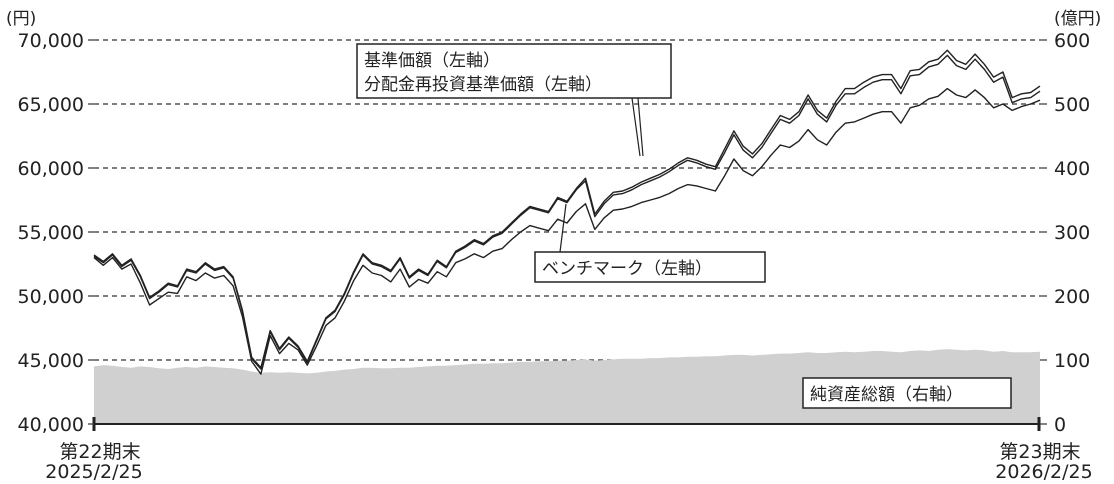 The height and width of the screenshot is (484, 1114). I want to click on benchmark-label: ベンチマーク（左軸）, so click(627, 269).